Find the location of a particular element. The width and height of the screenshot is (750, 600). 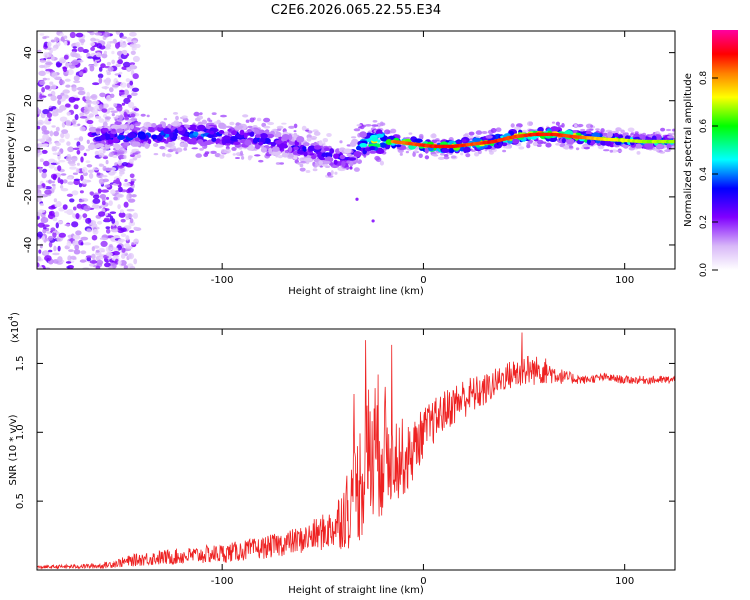

colorbar-ticks: 0.0 0.2 0.4 0.6 0.8 is located at coordinates (708, 174).